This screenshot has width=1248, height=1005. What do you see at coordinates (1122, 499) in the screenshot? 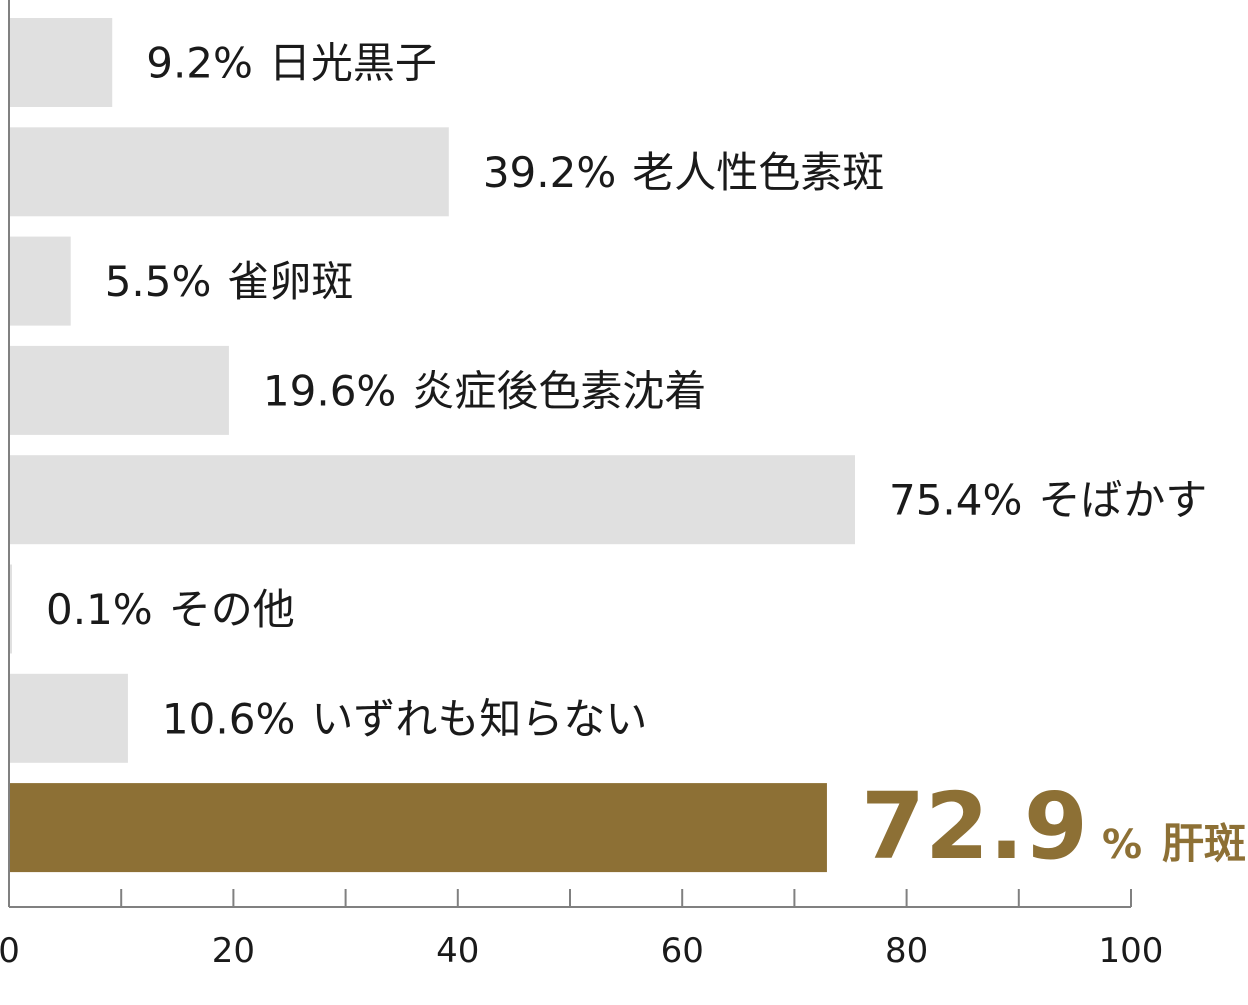
I see `bar-category: そばかす` at bounding box center [1122, 499].